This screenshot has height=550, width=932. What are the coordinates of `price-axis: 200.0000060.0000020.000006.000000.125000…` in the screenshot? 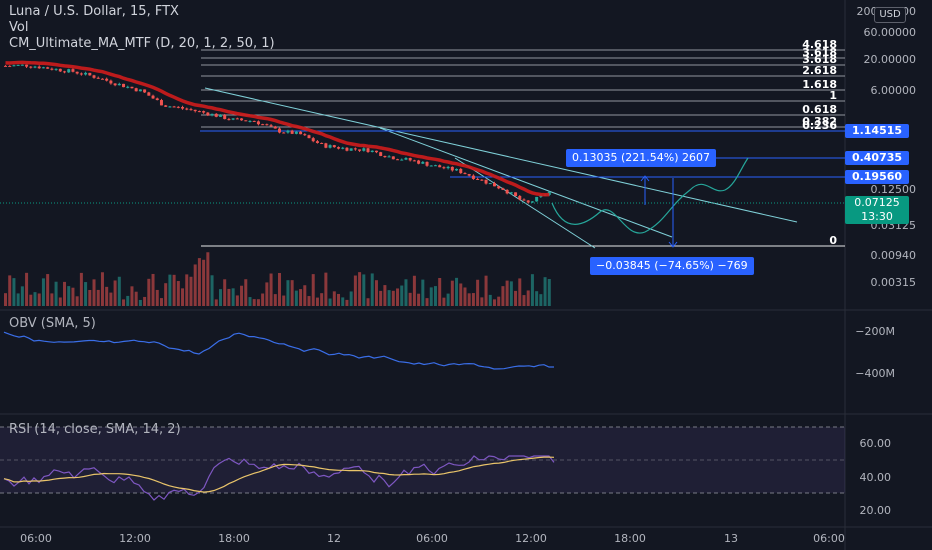 It's located at (887, 147).